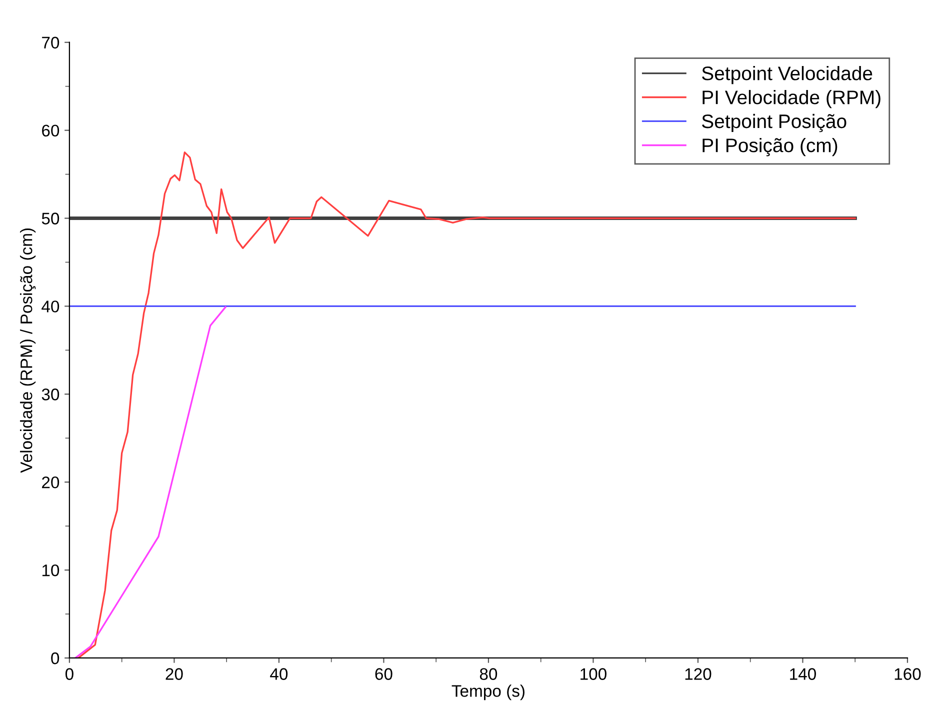 The image size is (926, 706). Describe the element at coordinates (174, 674) in the screenshot. I see `x-tick-label: 20` at that location.